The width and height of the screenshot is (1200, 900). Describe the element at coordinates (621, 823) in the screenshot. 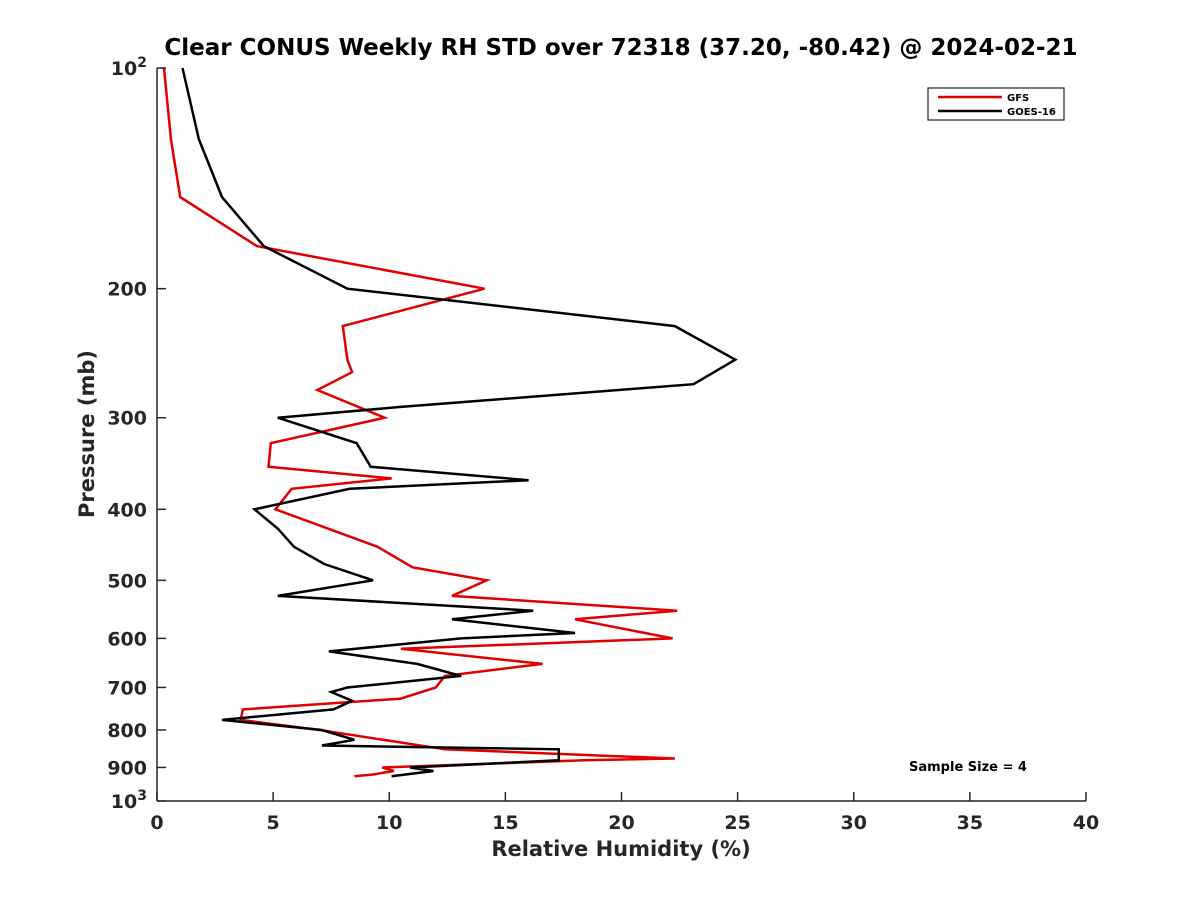

I see `x-tick-label: 20` at that location.